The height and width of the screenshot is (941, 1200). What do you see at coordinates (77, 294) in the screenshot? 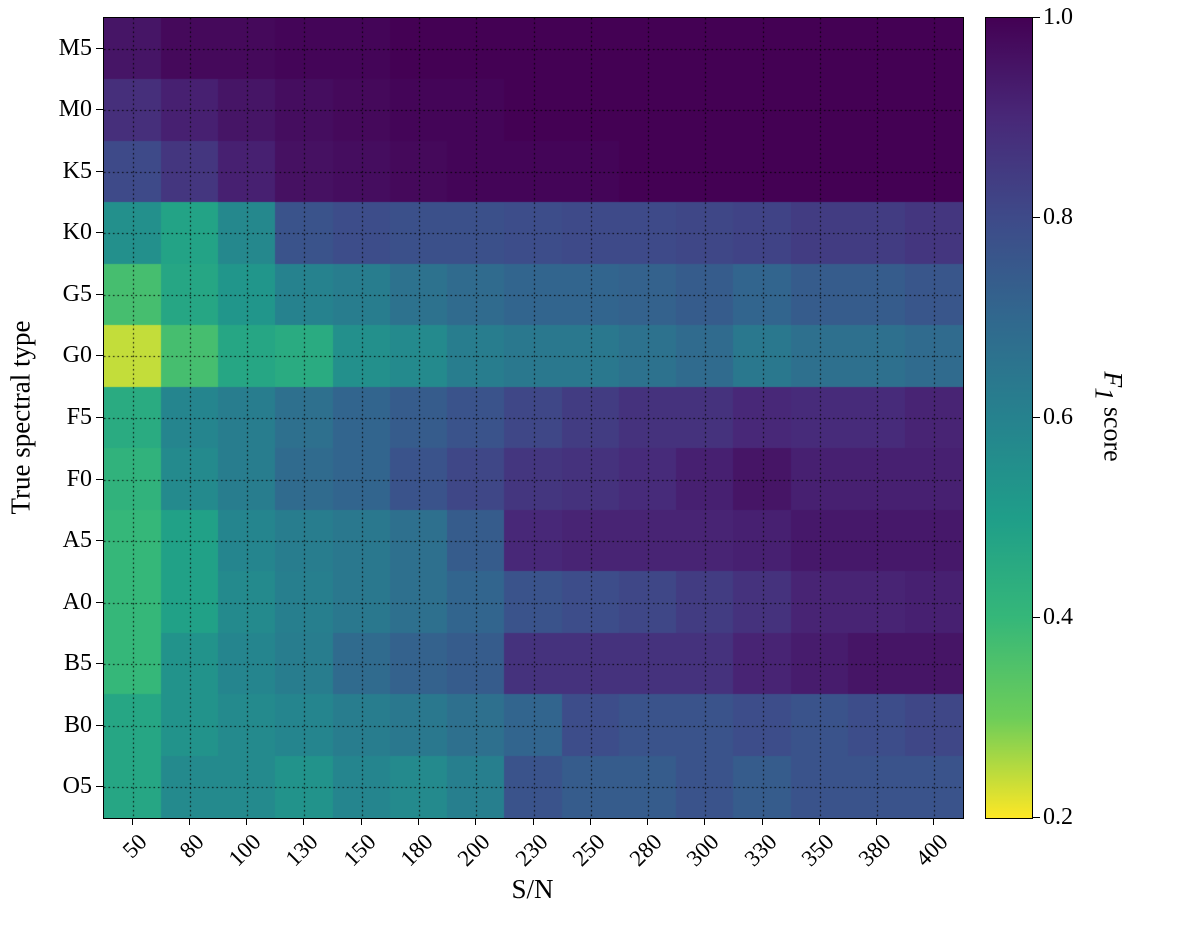
I see `y-tick-label: G5` at bounding box center [77, 294].